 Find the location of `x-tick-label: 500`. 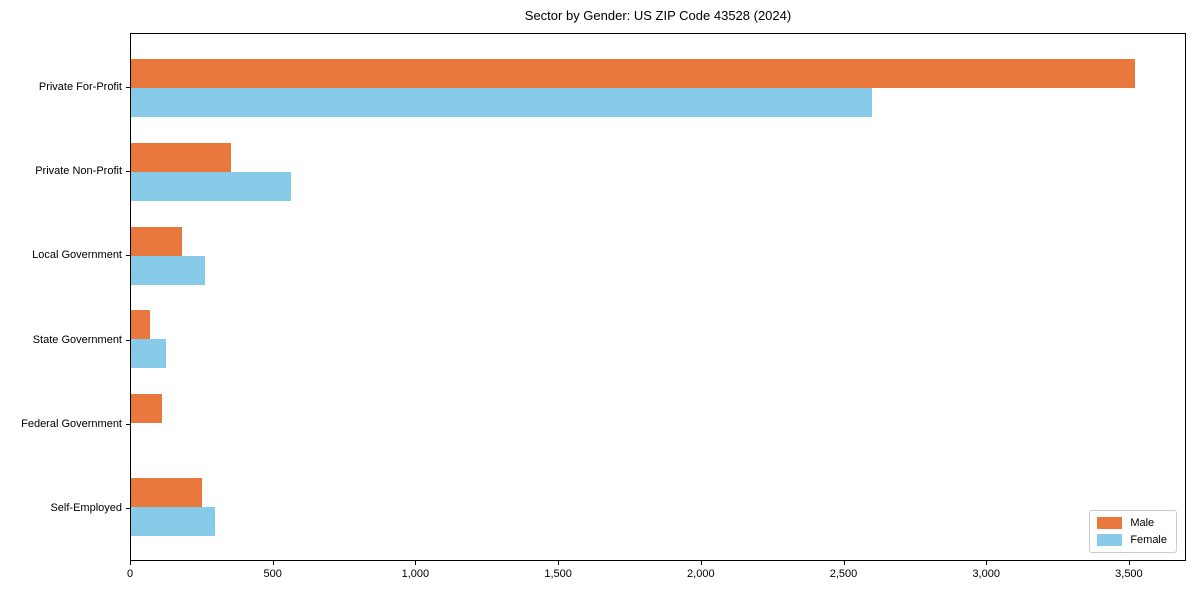

x-tick-label: 500 is located at coordinates (272, 574).